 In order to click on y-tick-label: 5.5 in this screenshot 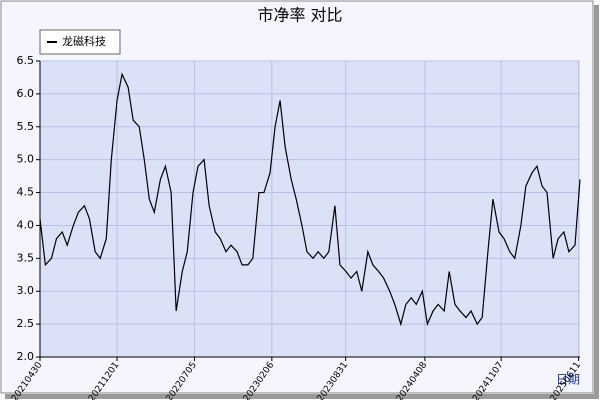, I will do `click(26, 126)`.